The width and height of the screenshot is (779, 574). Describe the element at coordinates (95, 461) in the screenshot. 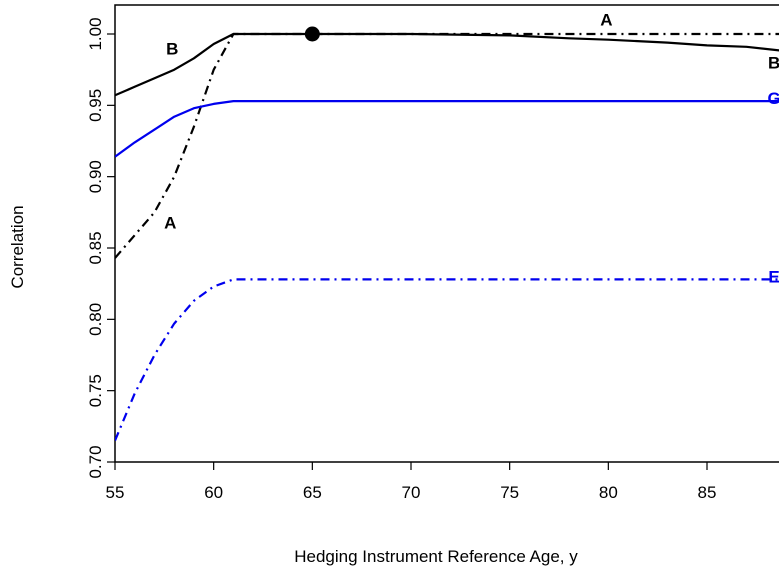

I see `y-tick-label: 0.70` at that location.